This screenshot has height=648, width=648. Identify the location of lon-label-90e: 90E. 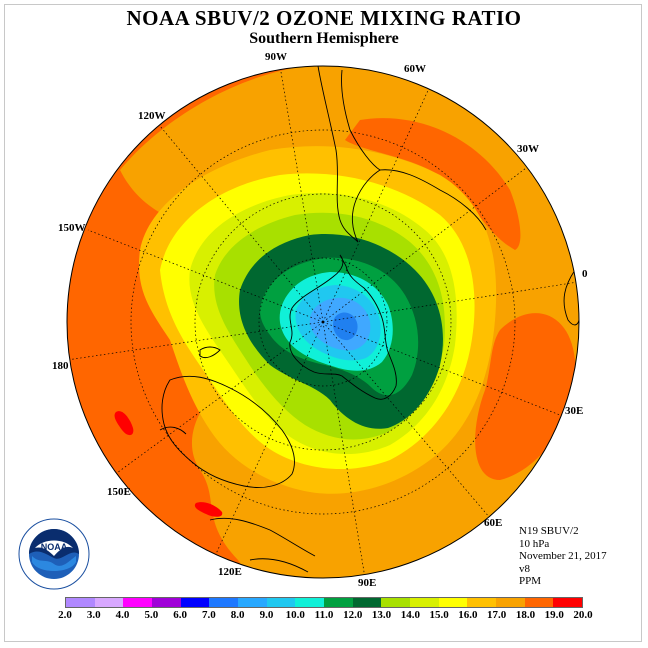
(367, 583).